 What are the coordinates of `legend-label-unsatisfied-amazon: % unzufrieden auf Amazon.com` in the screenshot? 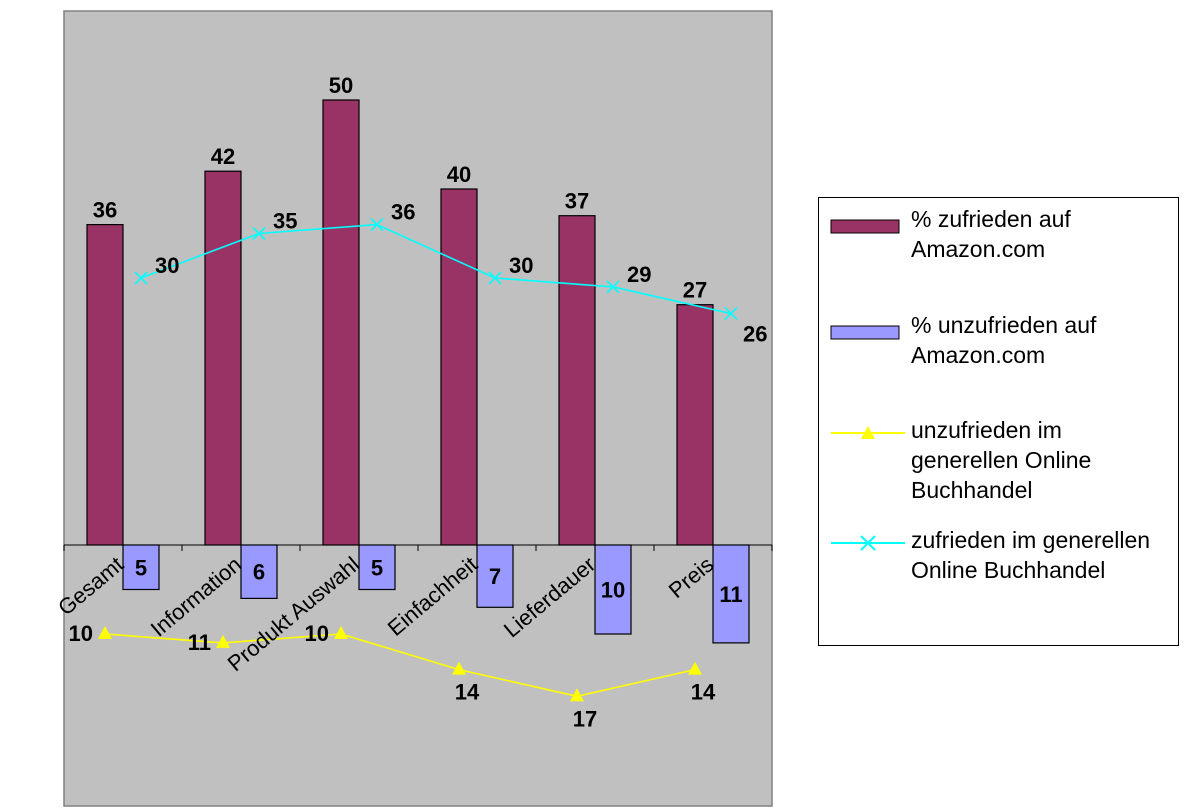 It's located at (1004, 340).